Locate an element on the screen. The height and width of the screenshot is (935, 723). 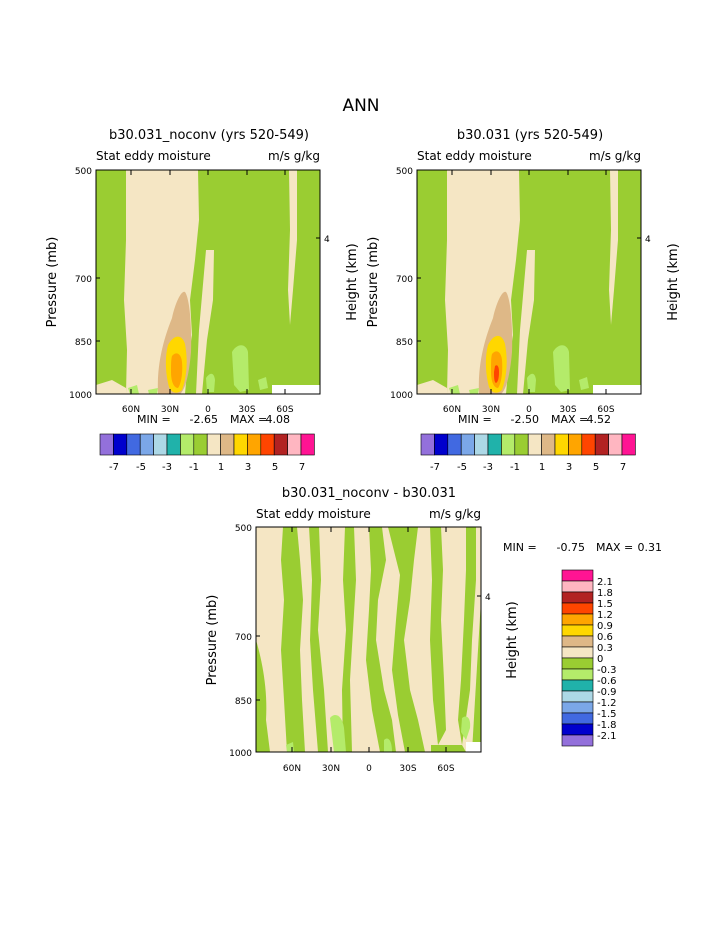
panel-1-ytick-1000: 1000 is located at coordinates (80, 396).